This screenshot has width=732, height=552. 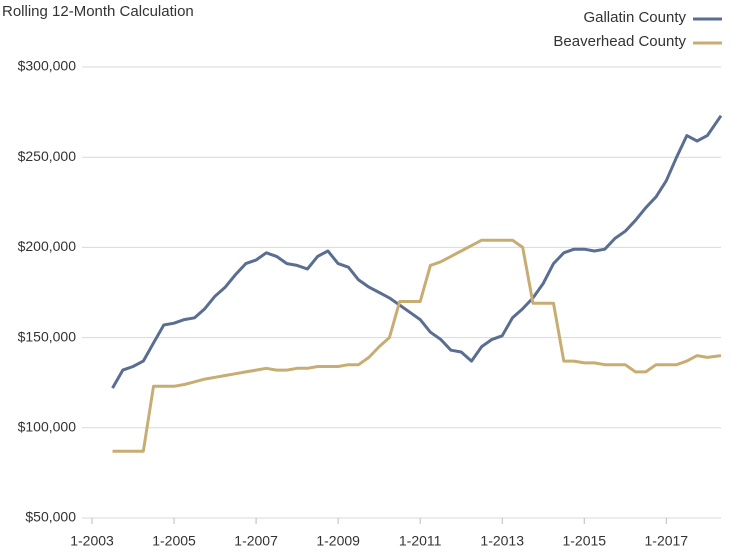 I want to click on x-tick-label: 1-2003, so click(x=92, y=541).